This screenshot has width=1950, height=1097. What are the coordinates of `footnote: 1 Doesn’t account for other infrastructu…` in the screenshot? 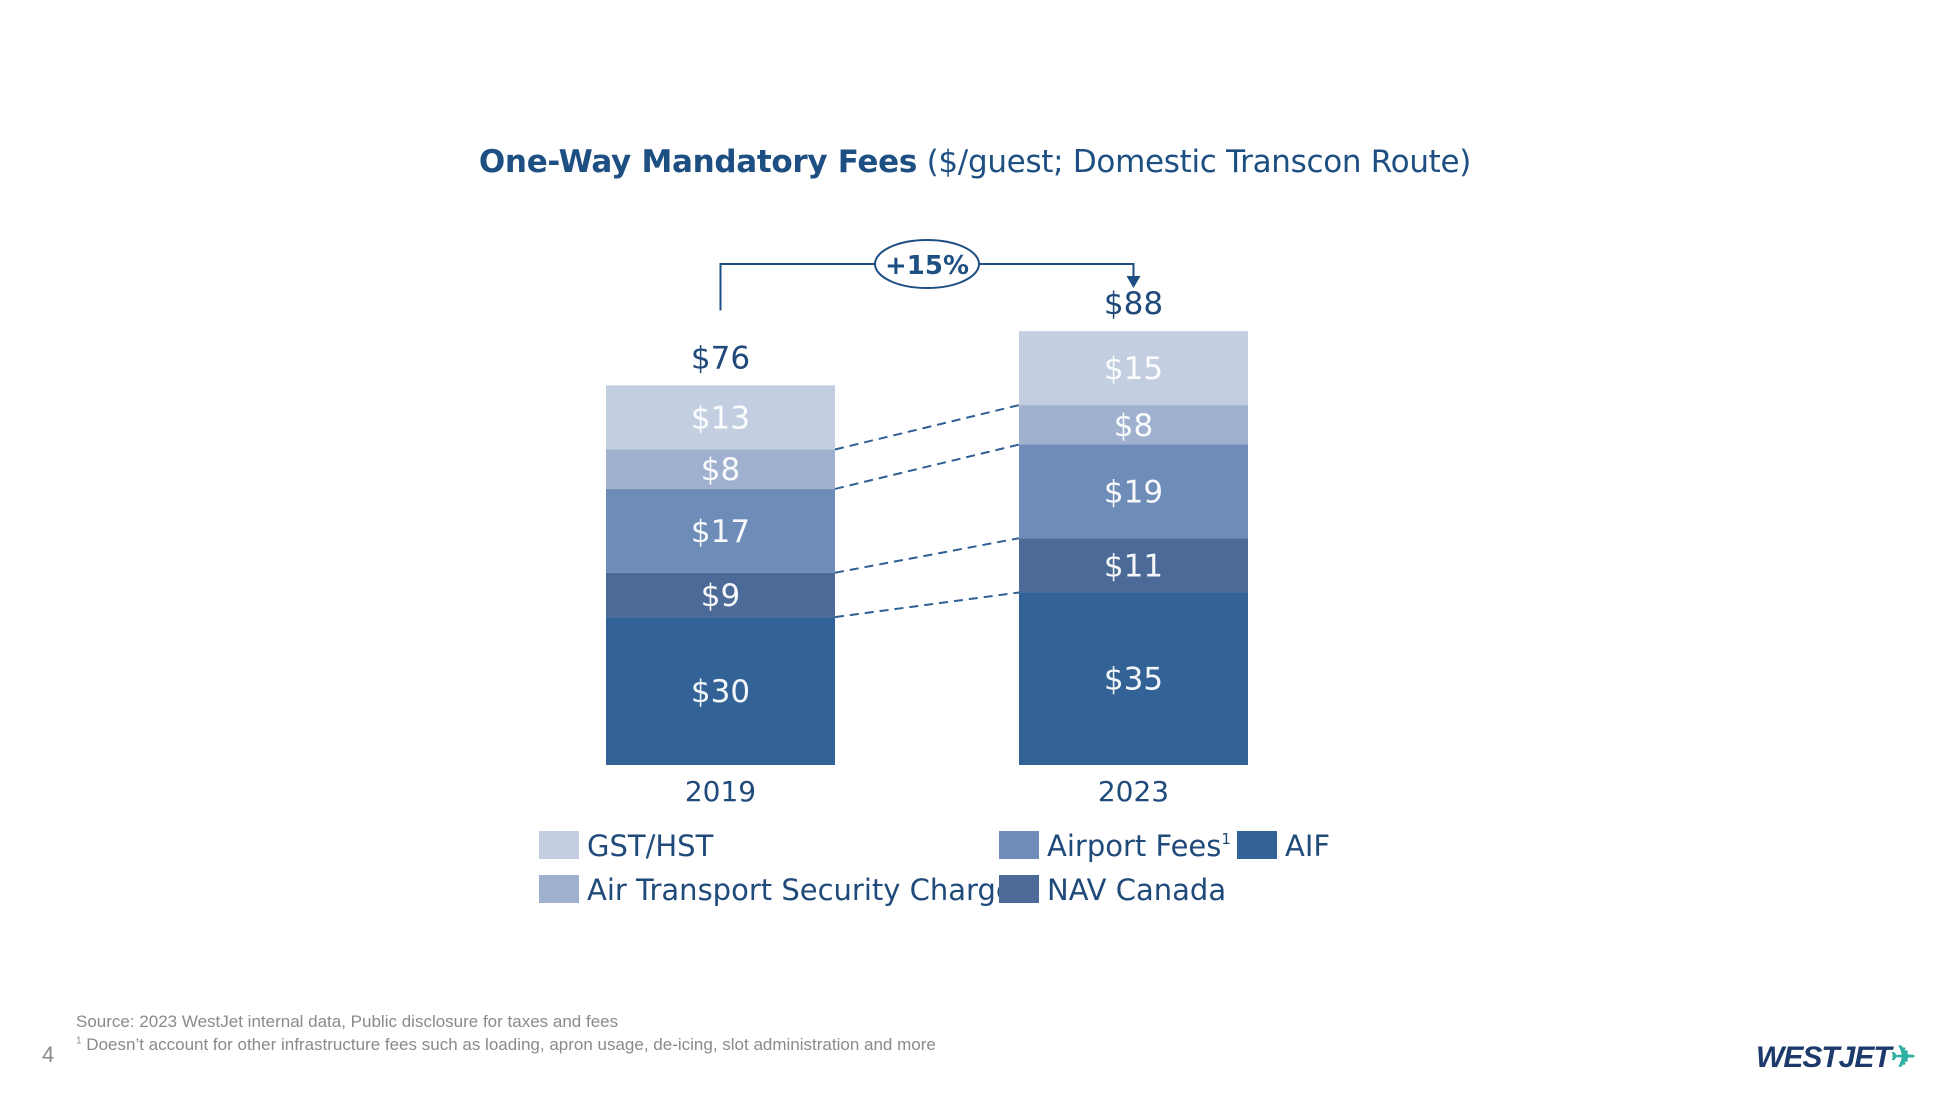 It's located at (506, 1045).